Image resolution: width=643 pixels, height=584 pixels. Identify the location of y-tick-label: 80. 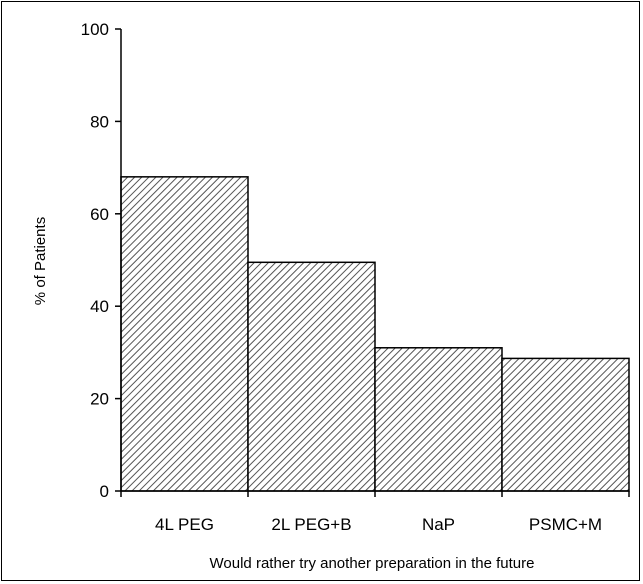
(99, 121).